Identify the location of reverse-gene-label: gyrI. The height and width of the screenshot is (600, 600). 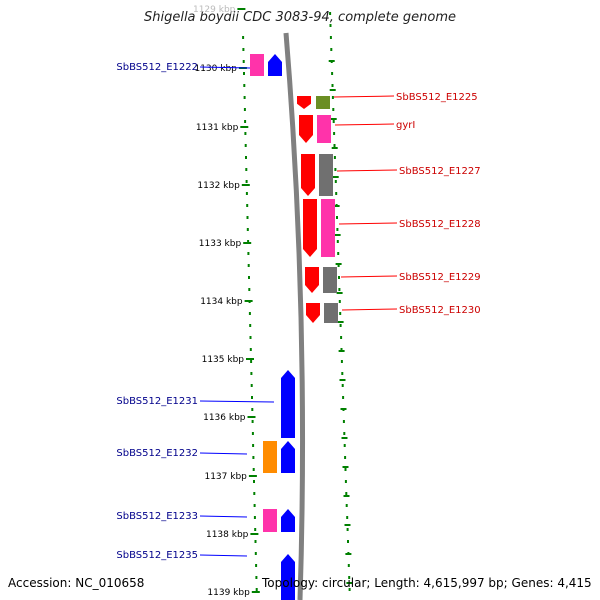
(405, 125).